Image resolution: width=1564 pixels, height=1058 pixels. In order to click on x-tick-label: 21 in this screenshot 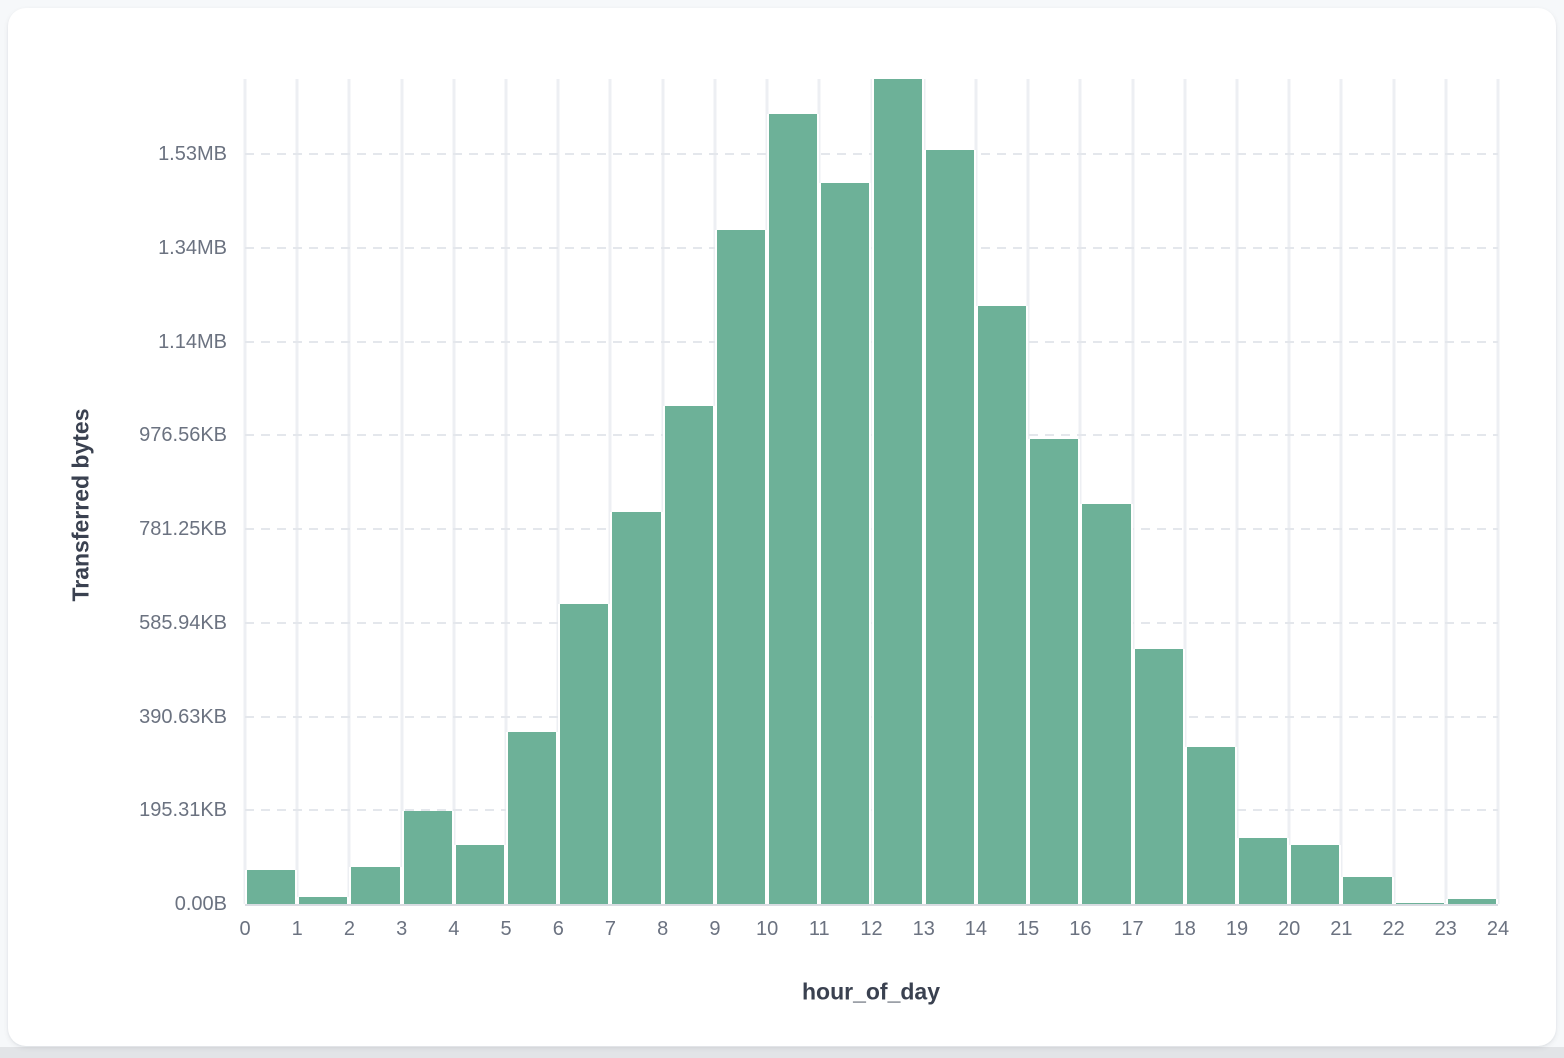, I will do `click(1341, 929)`.